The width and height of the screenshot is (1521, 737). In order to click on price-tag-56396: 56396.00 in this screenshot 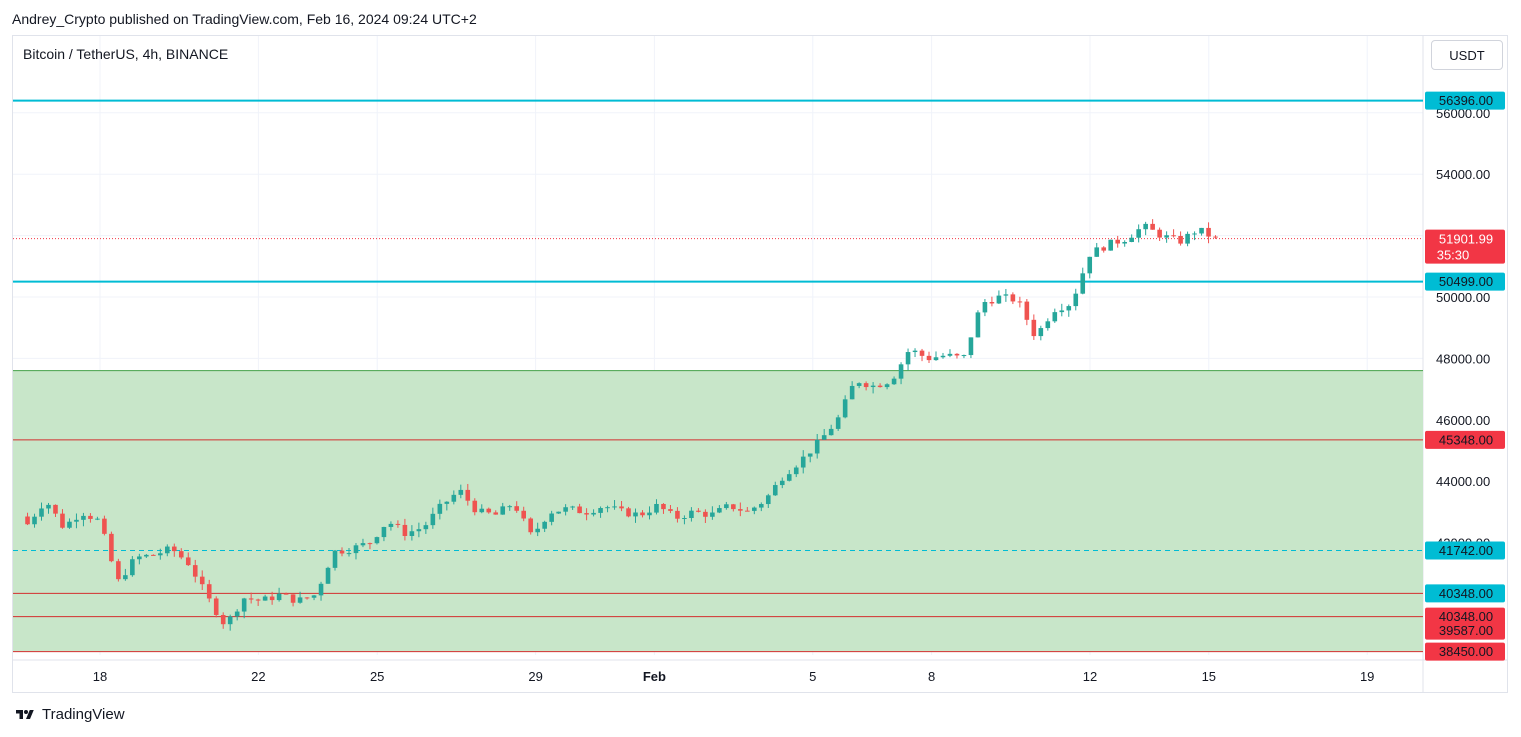, I will do `click(1465, 100)`.